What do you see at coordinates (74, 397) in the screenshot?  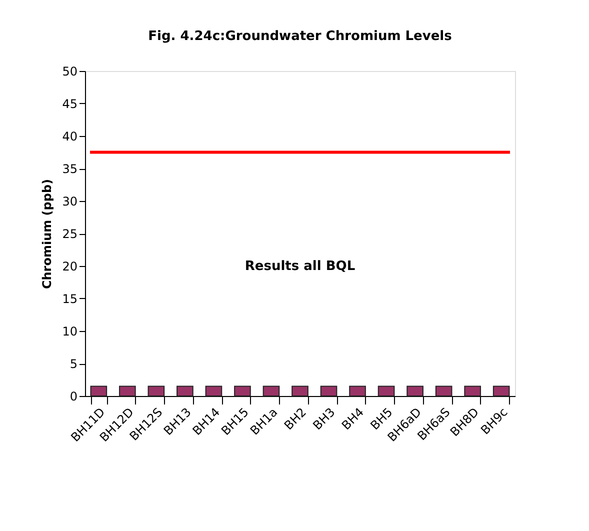 I see `y-tick-label: 0` at bounding box center [74, 397].